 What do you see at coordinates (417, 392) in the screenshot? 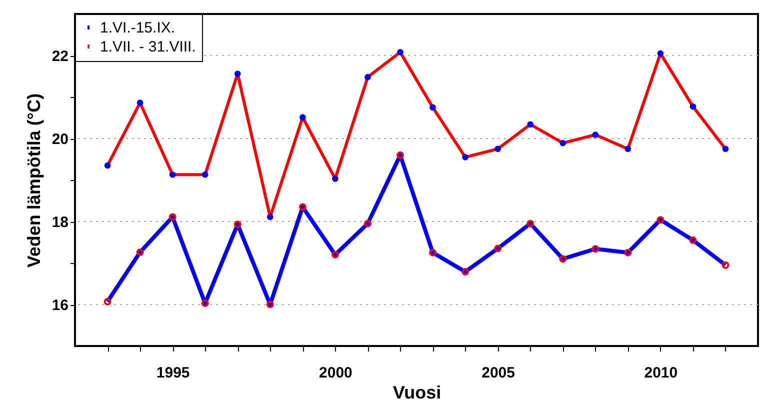
I see `x-axis-title: Vuosi` at bounding box center [417, 392].